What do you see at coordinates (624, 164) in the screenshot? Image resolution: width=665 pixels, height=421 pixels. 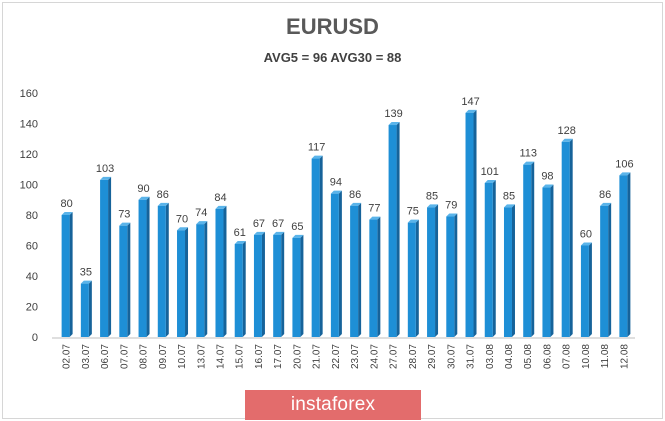 I see `data-label: 106` at bounding box center [624, 164].